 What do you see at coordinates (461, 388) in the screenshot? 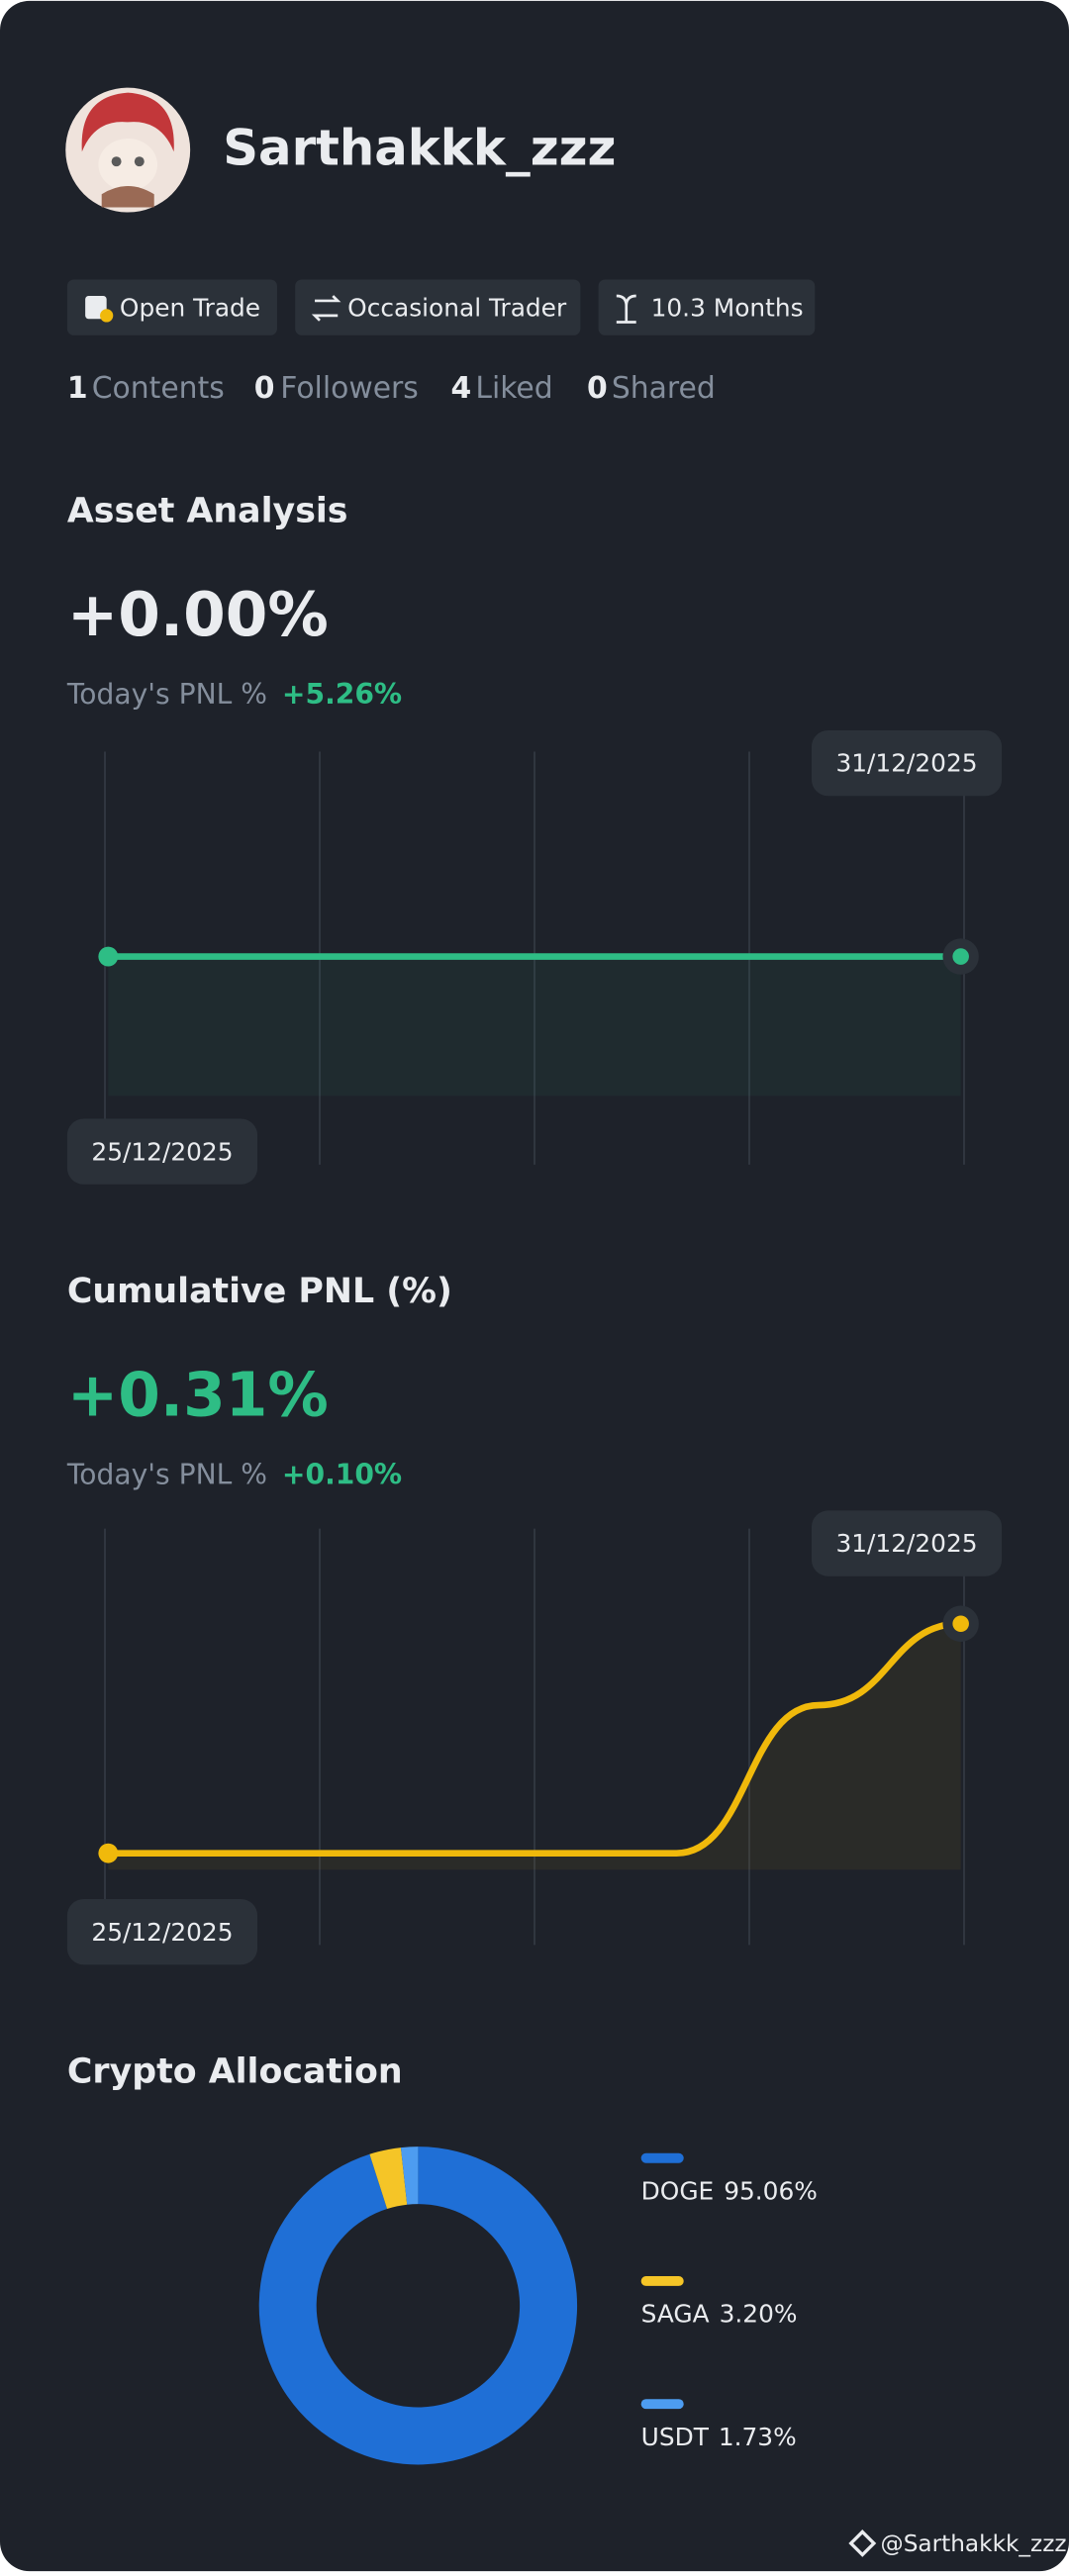
I see `stat-count: 4` at bounding box center [461, 388].